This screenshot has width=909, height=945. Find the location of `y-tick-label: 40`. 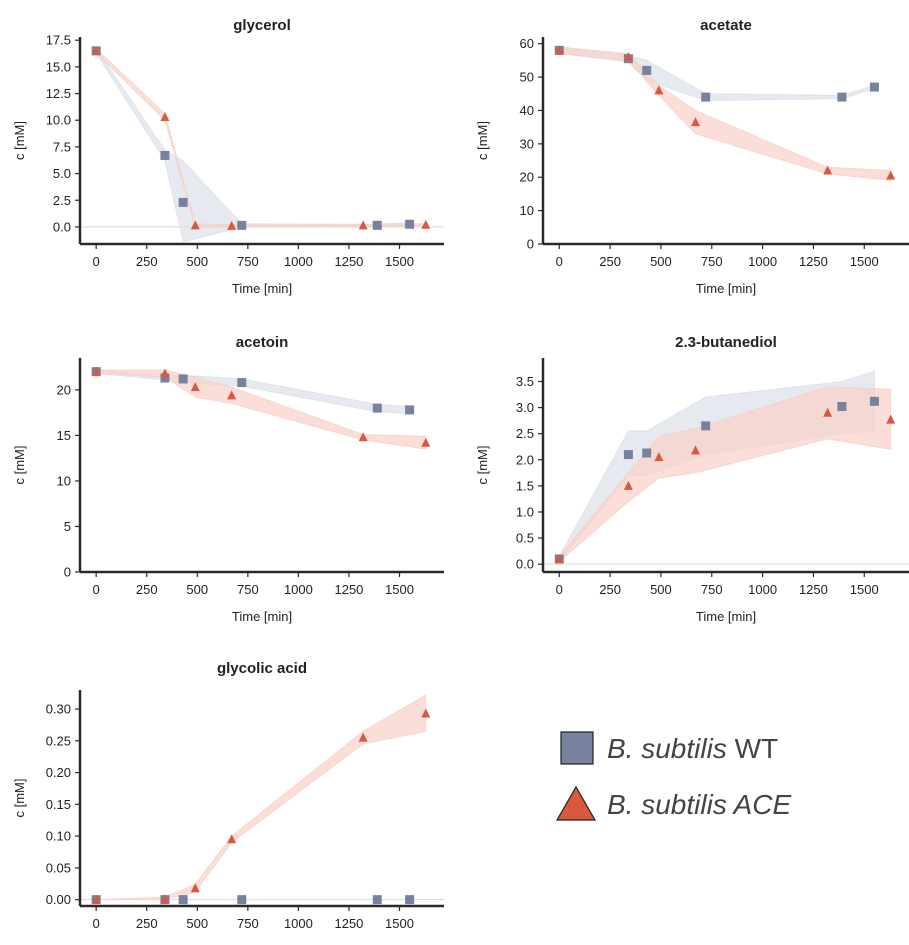

y-tick-label: 40 is located at coordinates (527, 110).